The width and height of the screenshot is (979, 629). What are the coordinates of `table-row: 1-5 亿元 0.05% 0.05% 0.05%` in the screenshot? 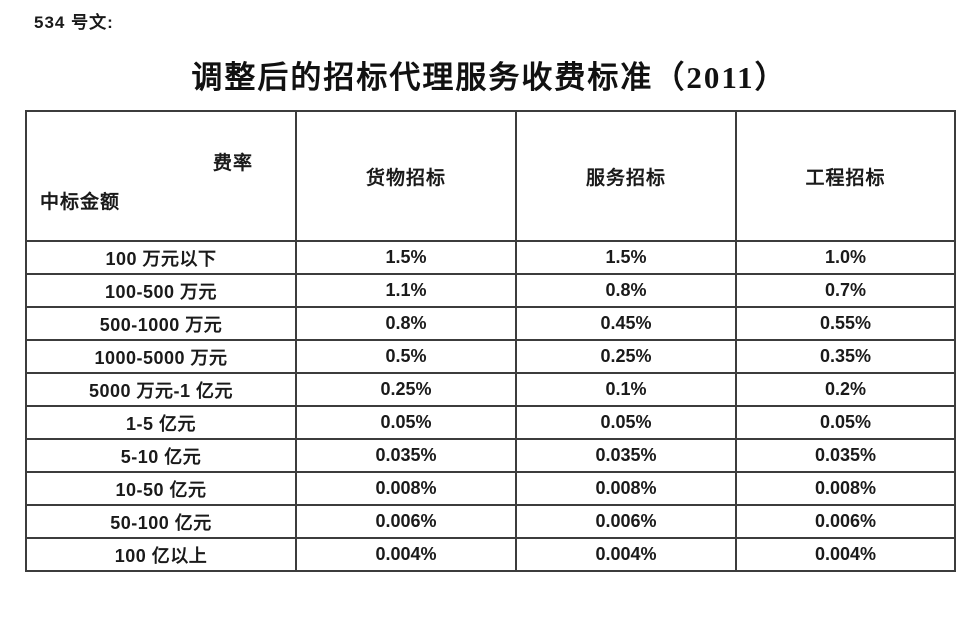 It's located at (490, 422).